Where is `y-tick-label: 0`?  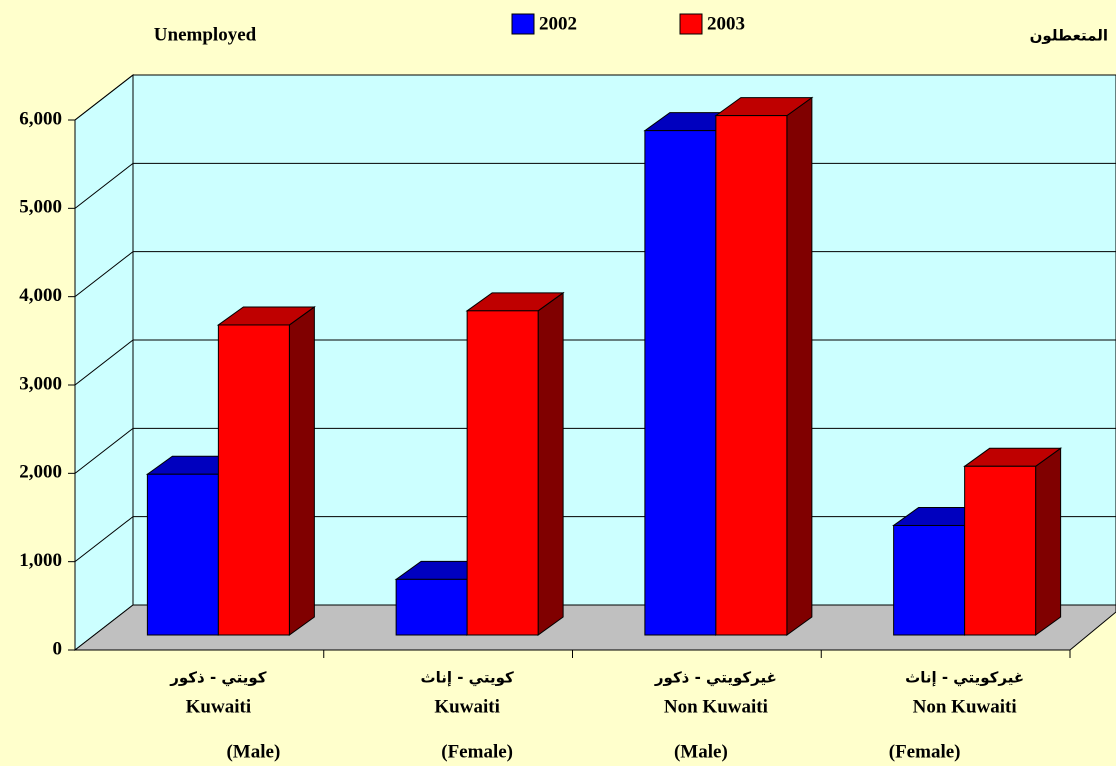 y-tick-label: 0 is located at coordinates (58, 648).